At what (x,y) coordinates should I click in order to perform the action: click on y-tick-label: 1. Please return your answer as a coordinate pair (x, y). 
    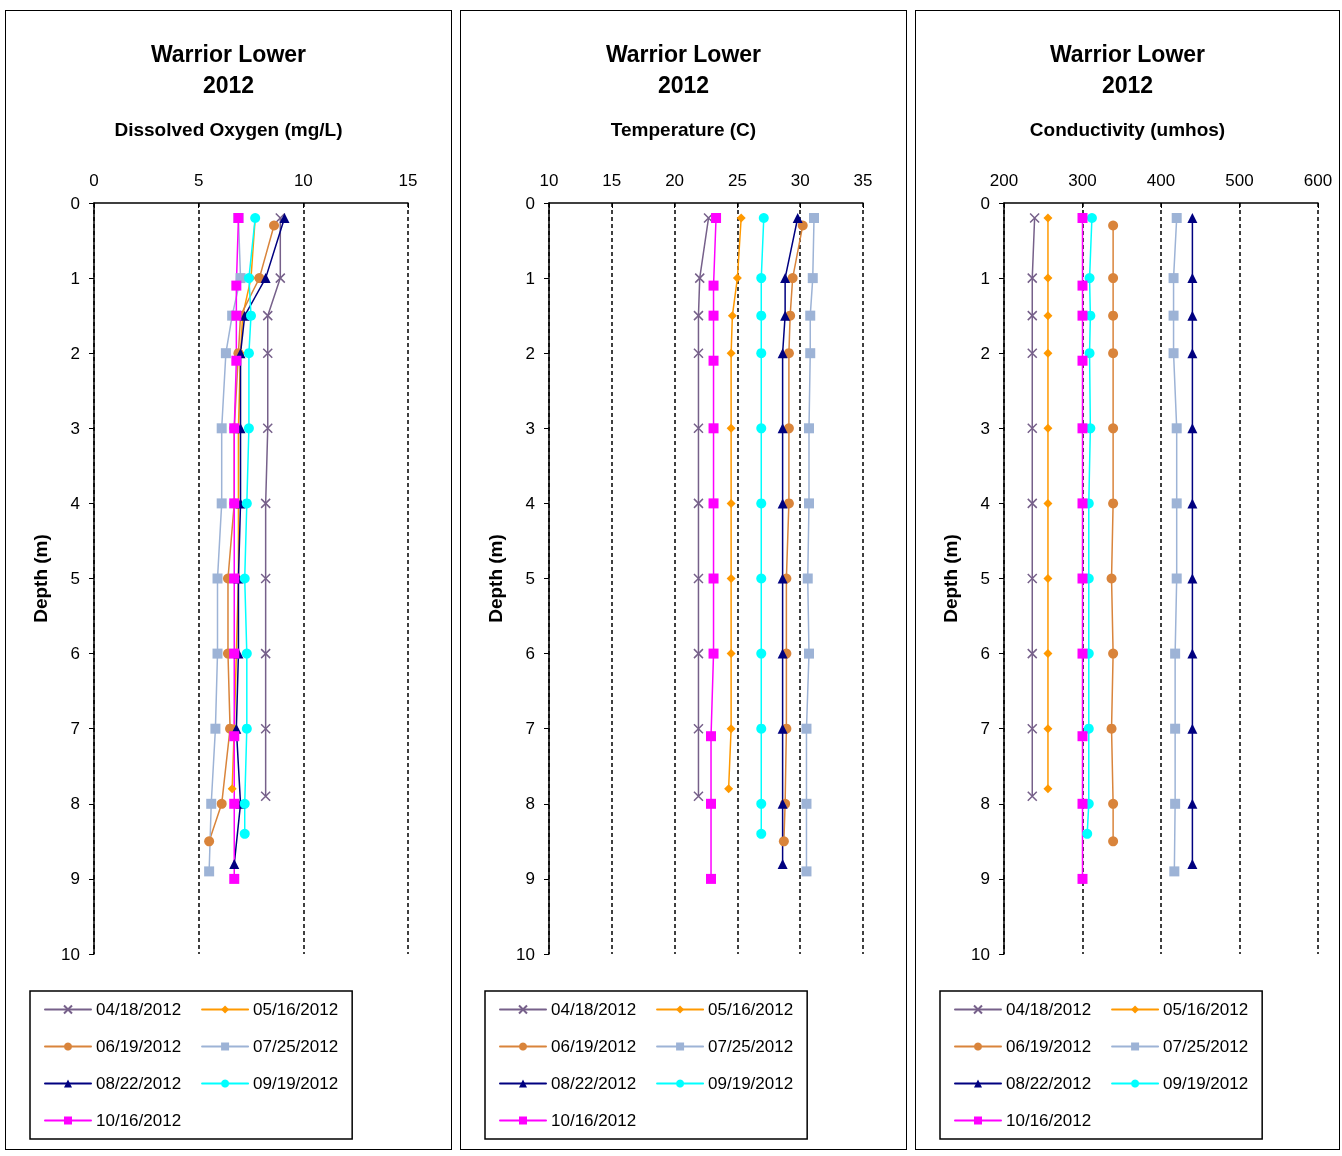
    Looking at the image, I should click on (75, 278).